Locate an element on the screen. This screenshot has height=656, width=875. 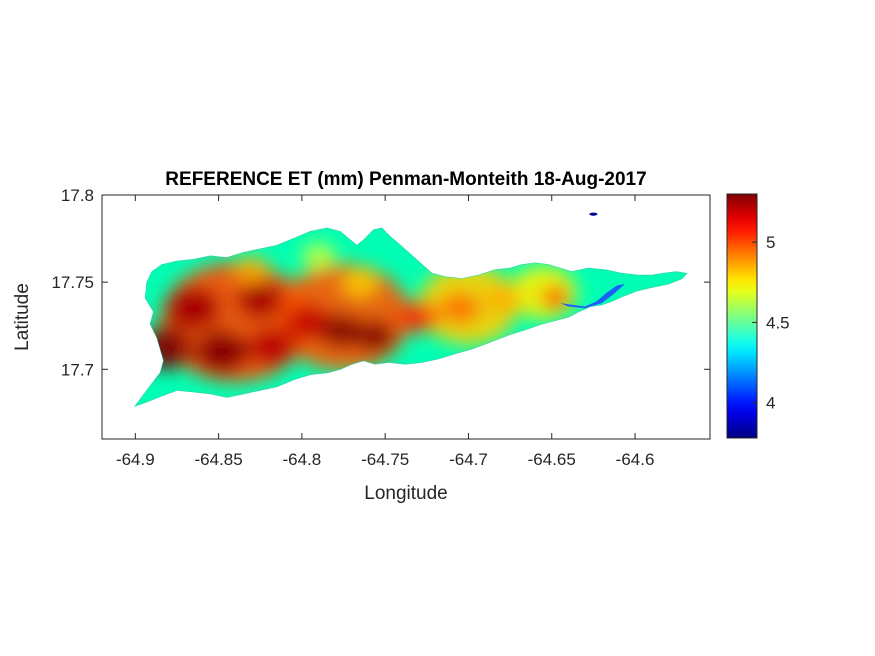
islet-mark is located at coordinates (593, 214).